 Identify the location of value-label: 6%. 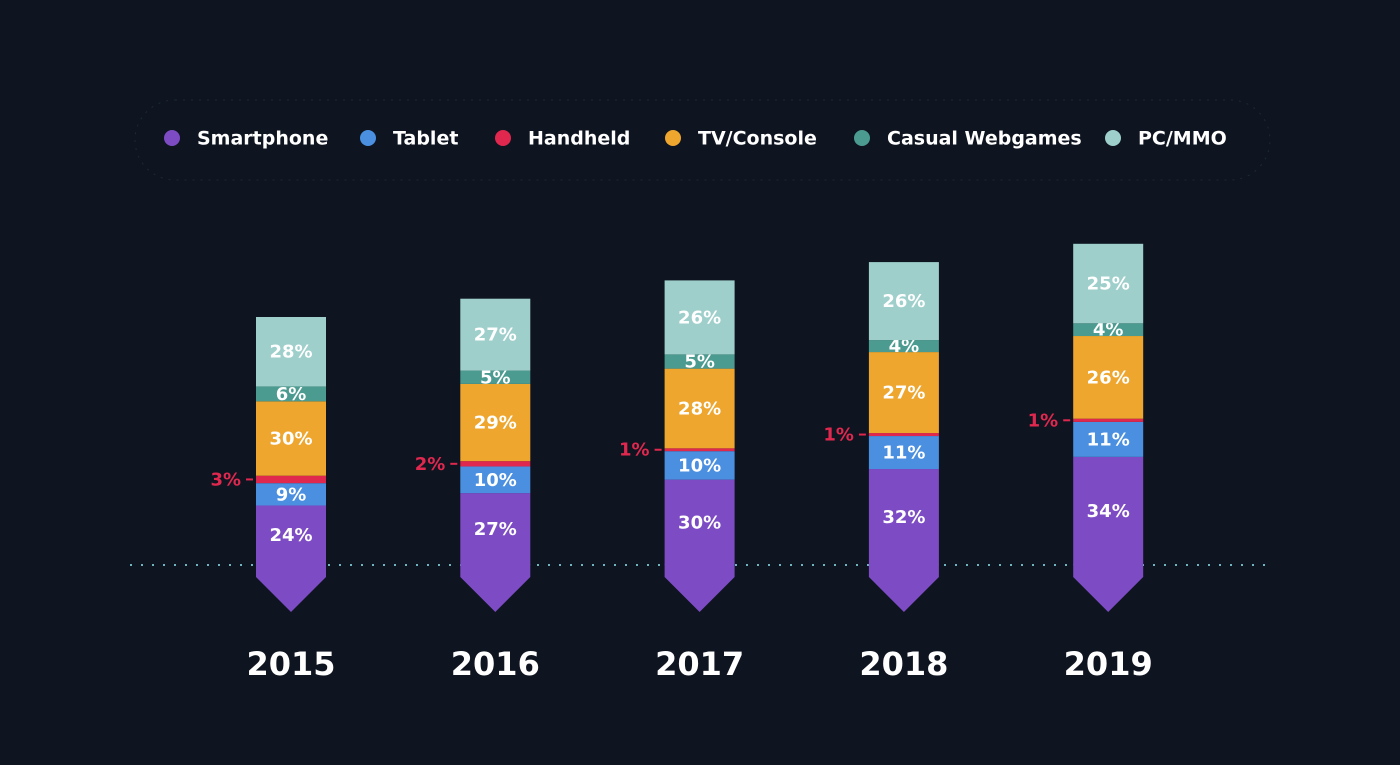
(291, 394).